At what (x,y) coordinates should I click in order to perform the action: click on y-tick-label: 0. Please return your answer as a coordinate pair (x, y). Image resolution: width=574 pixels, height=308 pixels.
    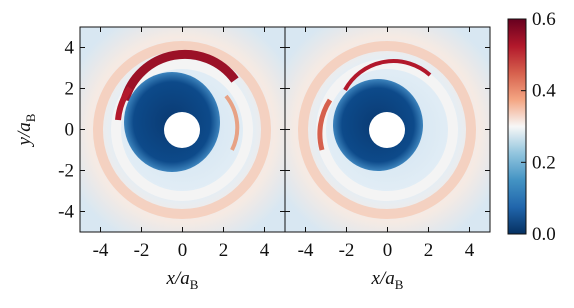
    Looking at the image, I should click on (70, 130).